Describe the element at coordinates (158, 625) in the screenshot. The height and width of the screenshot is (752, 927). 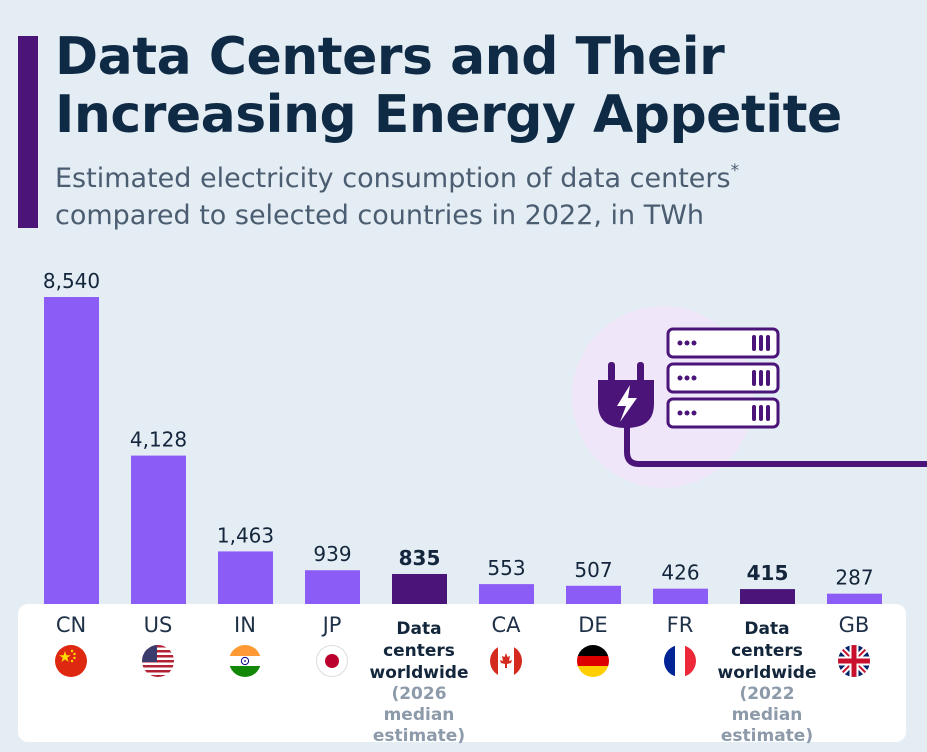
I see `category-code: US` at that location.